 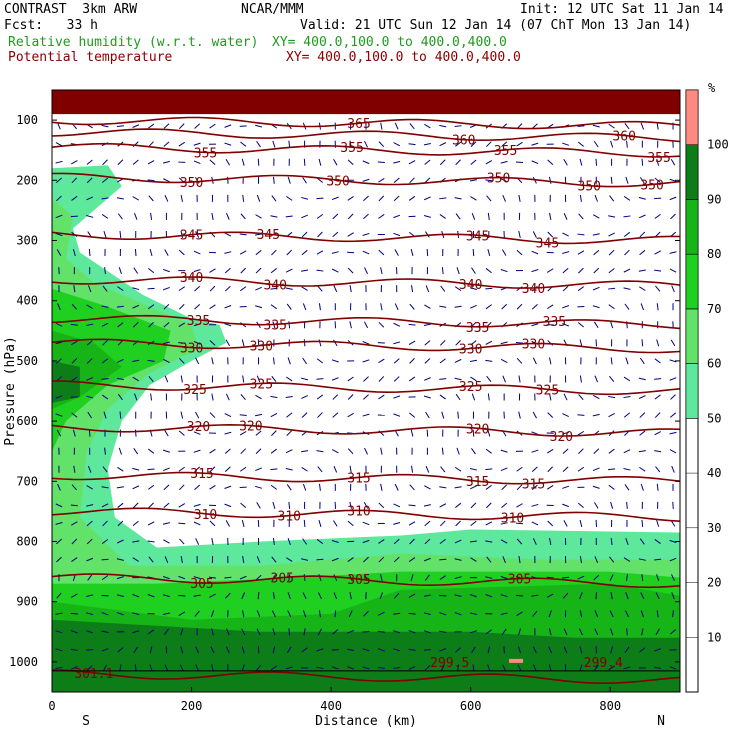 I want to click on x-axis-north-label: N, so click(x=661, y=721).